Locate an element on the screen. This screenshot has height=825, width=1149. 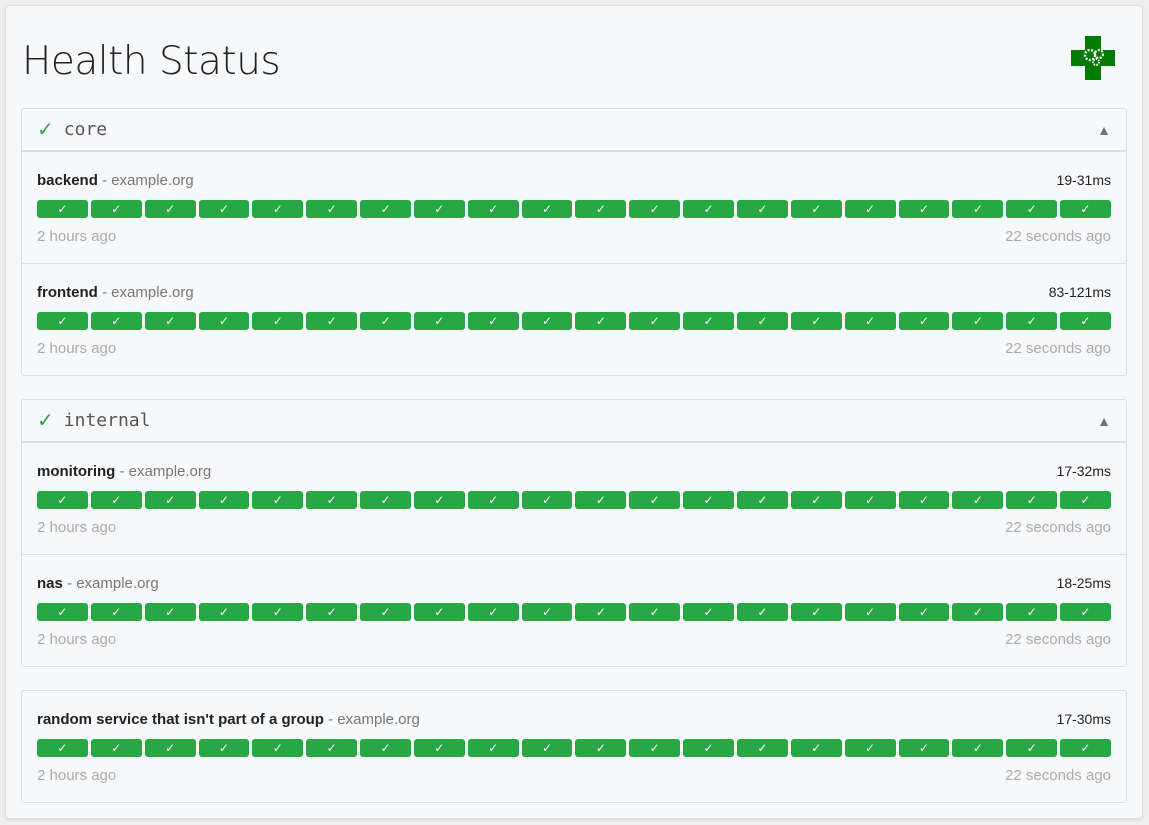
group-header: ✓ core ▲ is located at coordinates (574, 130).